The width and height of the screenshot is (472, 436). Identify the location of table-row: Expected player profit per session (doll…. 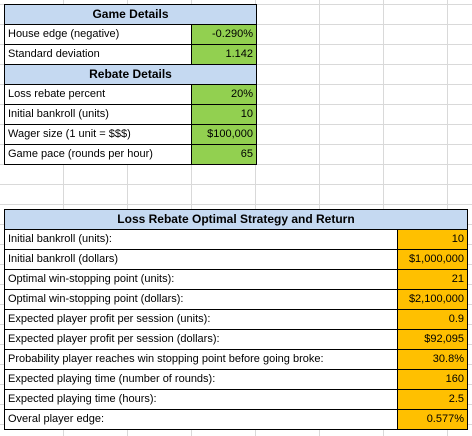
(236, 339).